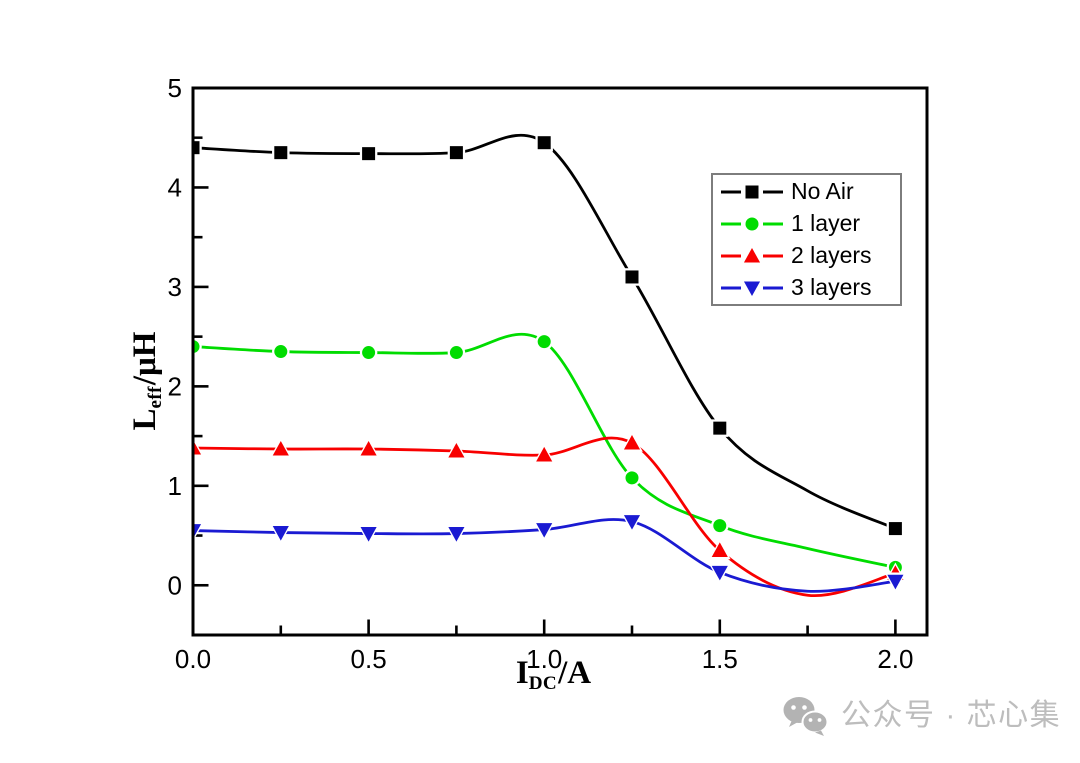 The image size is (1080, 763). What do you see at coordinates (831, 287) in the screenshot?
I see `legend-label: 3 layers` at bounding box center [831, 287].